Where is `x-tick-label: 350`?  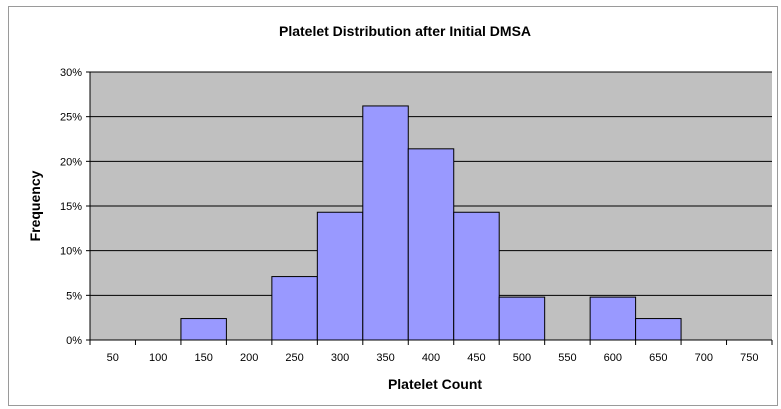 x-tick-label: 350 is located at coordinates (385, 358).